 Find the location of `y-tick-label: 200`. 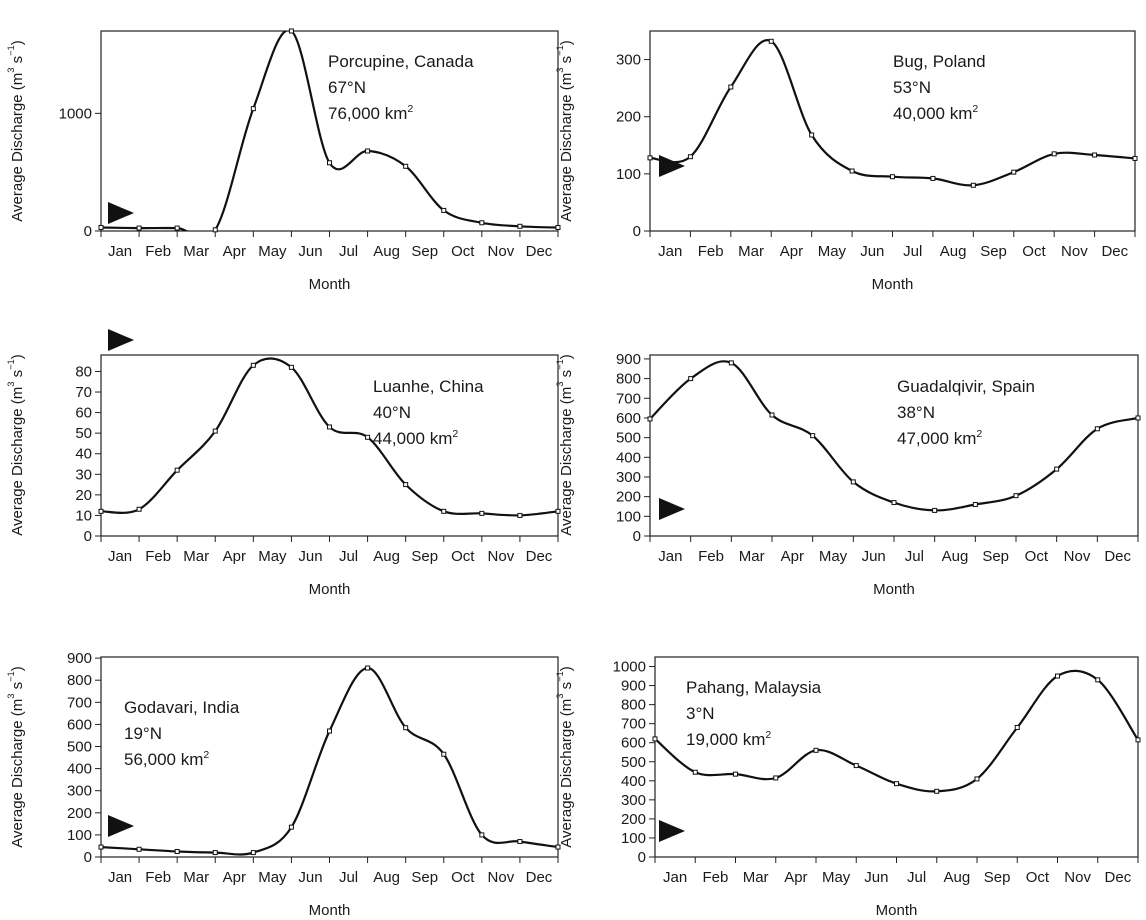

y-tick-label: 200 is located at coordinates (633, 819).